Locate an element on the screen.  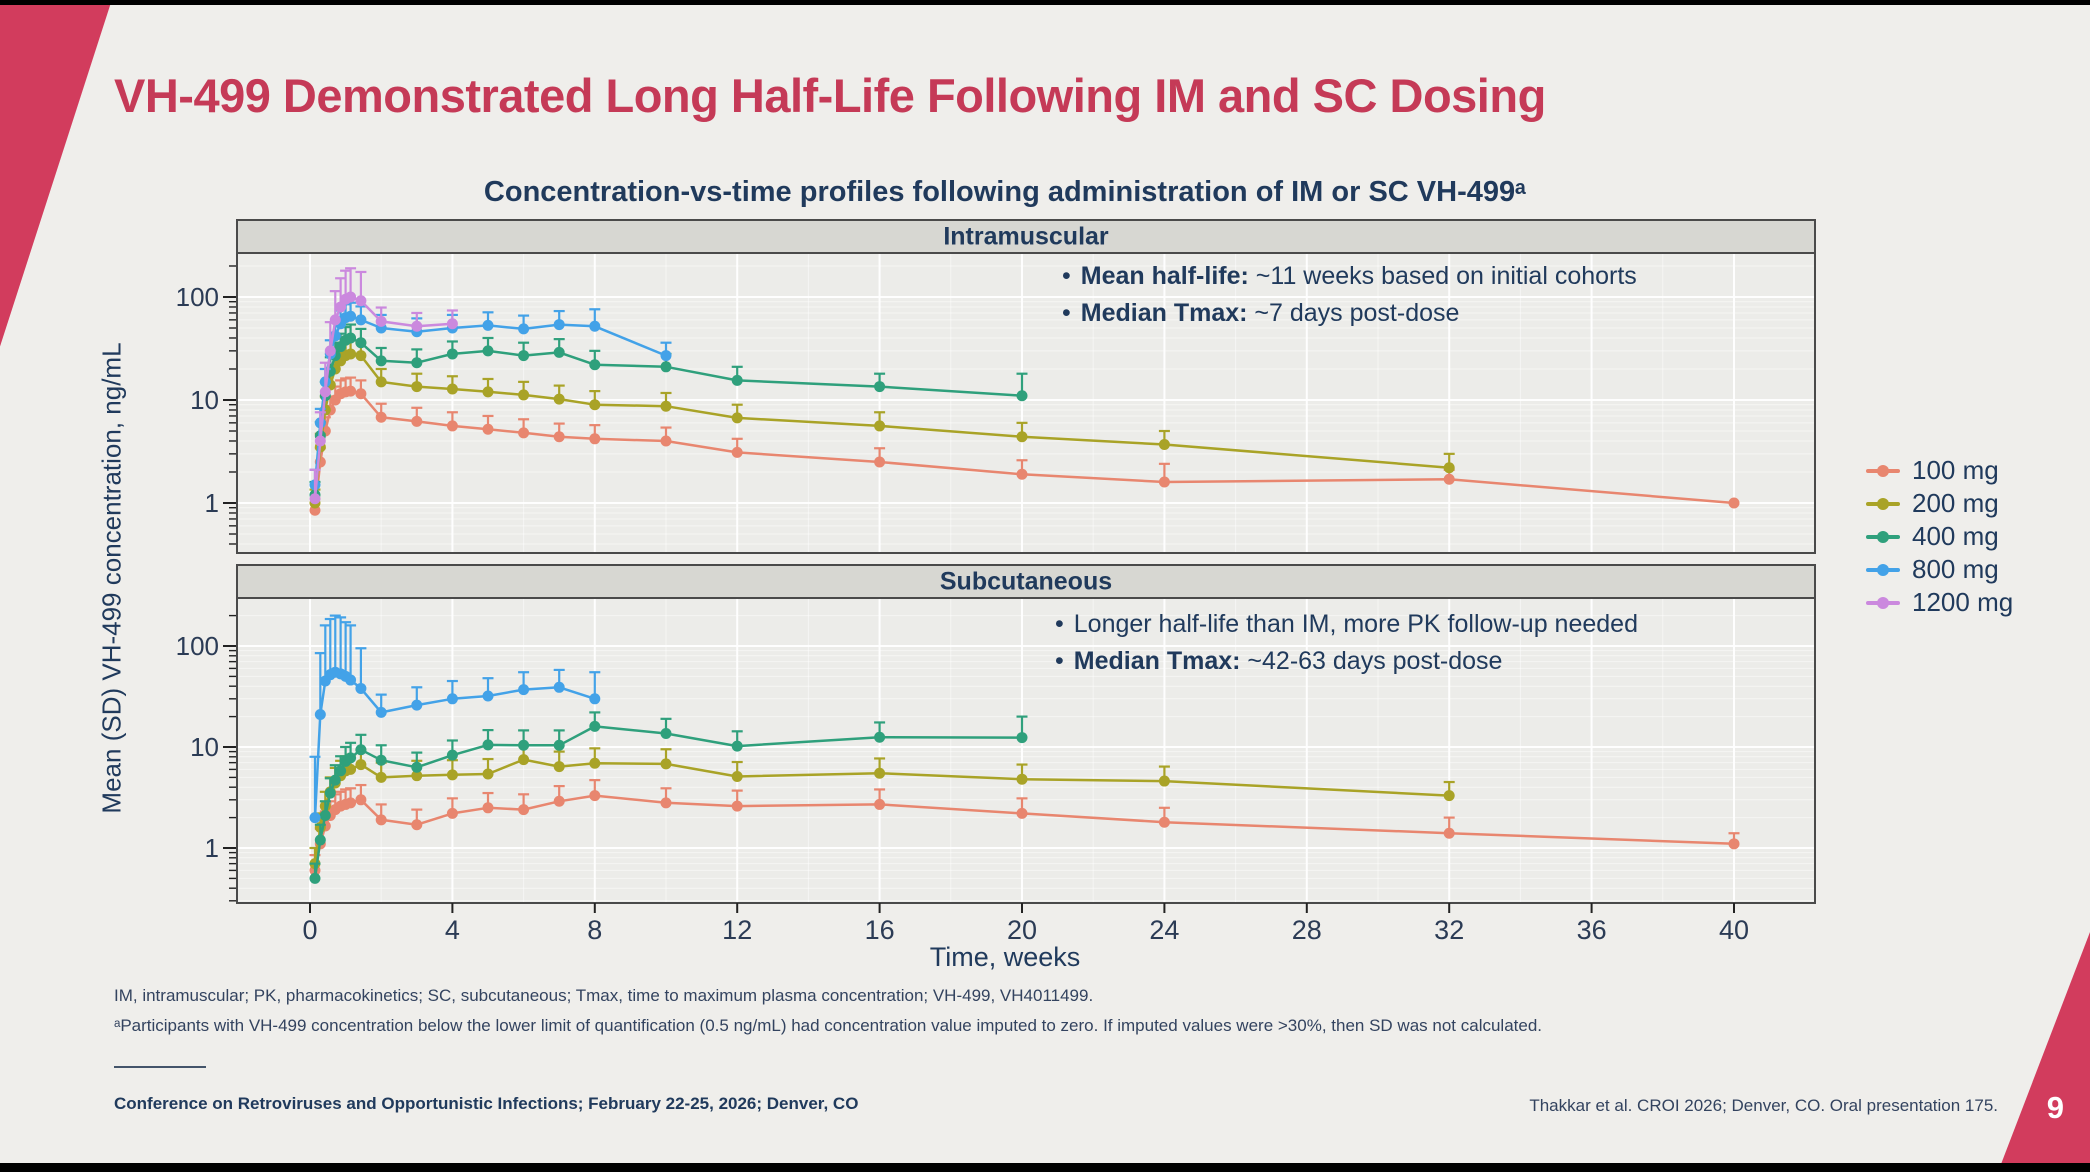
x-tick-label: 36 is located at coordinates (1592, 930).